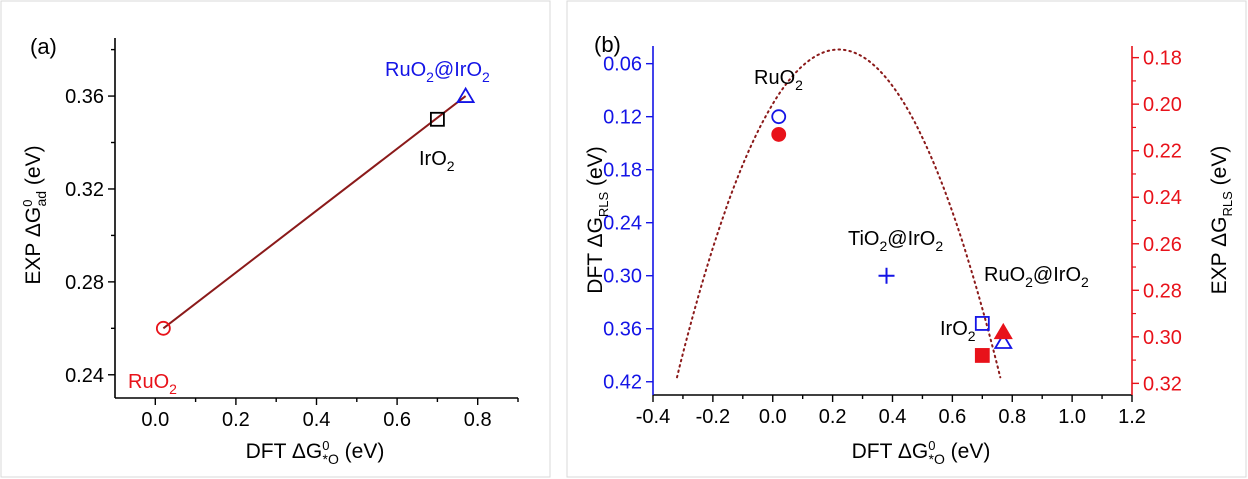  Describe the element at coordinates (1162, 338) in the screenshot. I see `right-y-tick-label: 0.30` at that location.